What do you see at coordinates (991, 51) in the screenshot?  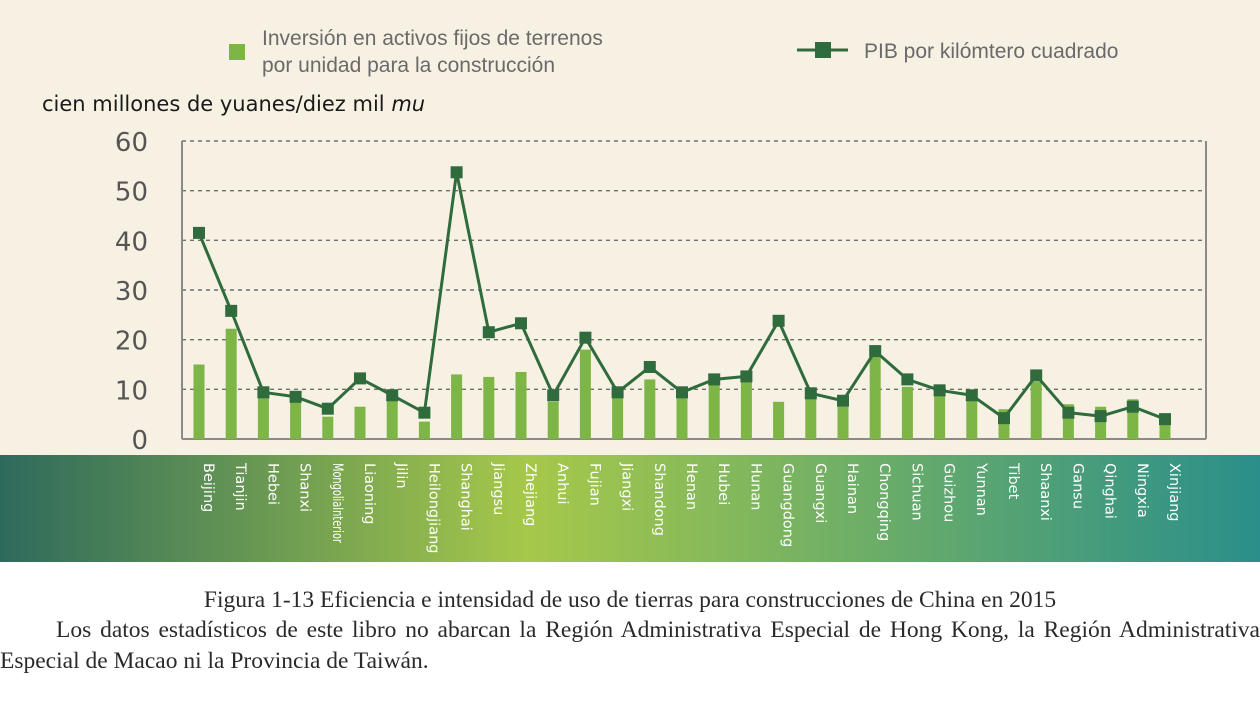 I see `legend-line-label: PIB por kilómtero cuadrado` at bounding box center [991, 51].